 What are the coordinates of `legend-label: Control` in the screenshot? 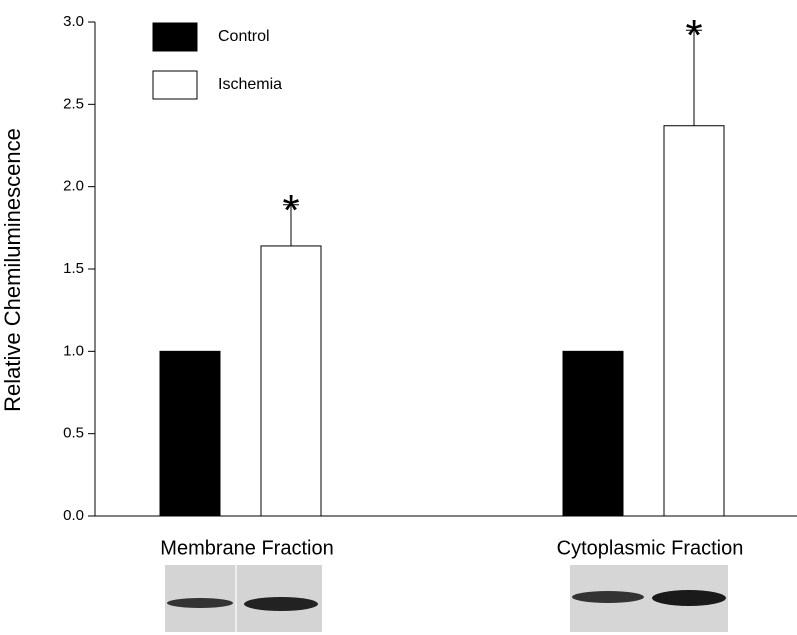 It's located at (244, 36).